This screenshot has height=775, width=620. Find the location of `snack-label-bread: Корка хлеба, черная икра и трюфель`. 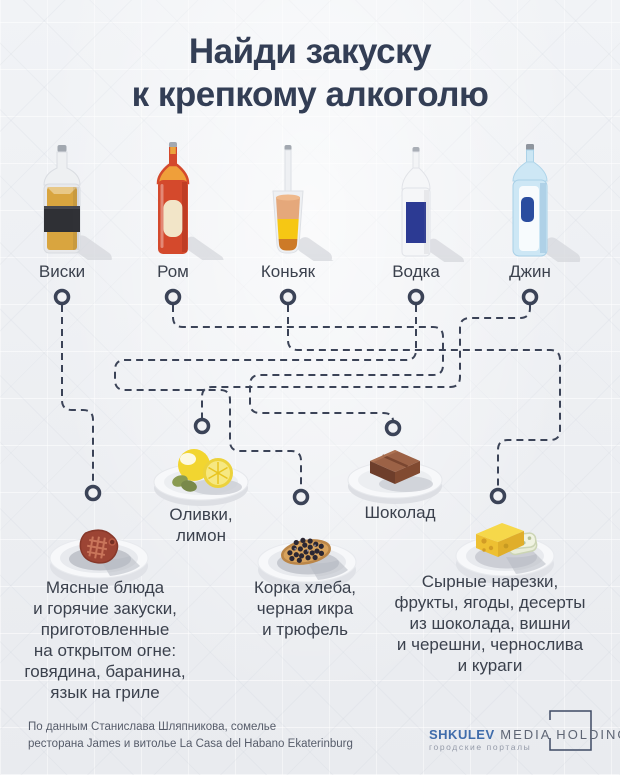

snack-label-bread: Корка хлеба, черная икра и трюфель is located at coordinates (304, 608).